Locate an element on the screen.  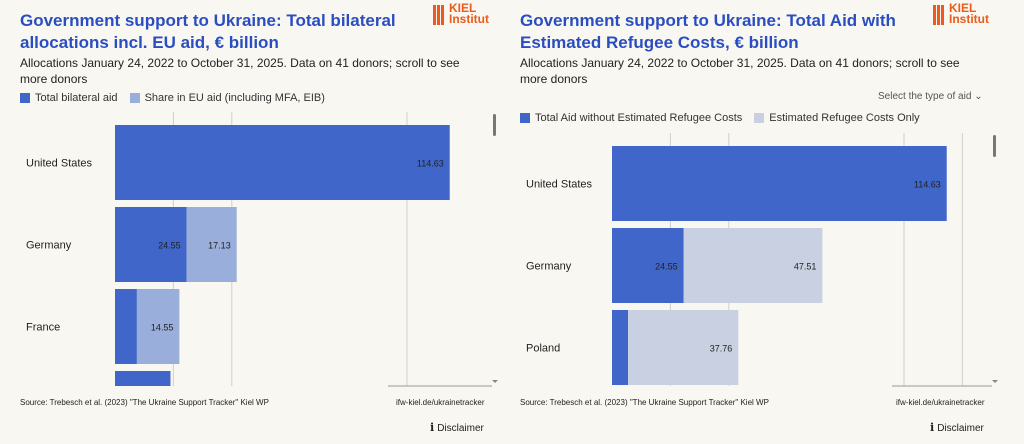
chevron-down-icon: ⌄ is located at coordinates (978, 96).